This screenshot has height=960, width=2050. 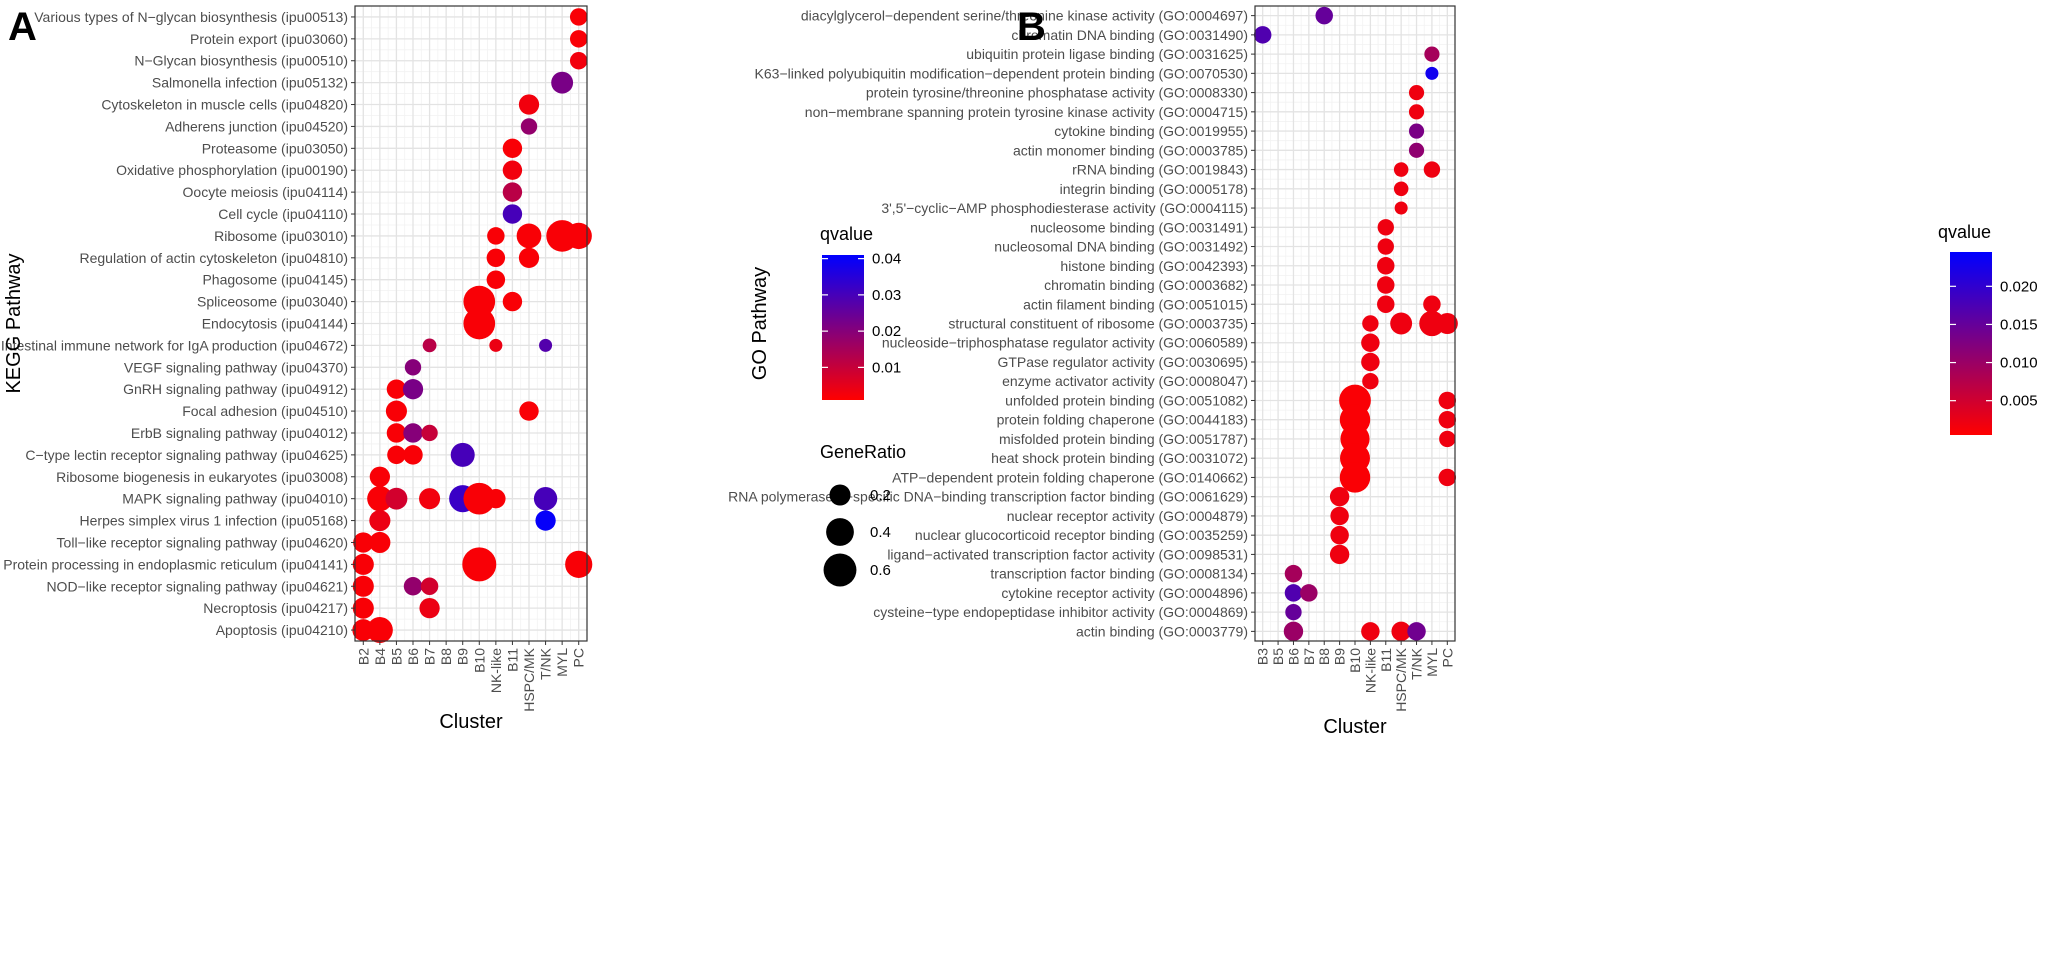 What do you see at coordinates (463, 656) in the screenshot?
I see `x-tick-label: B9` at bounding box center [463, 656].